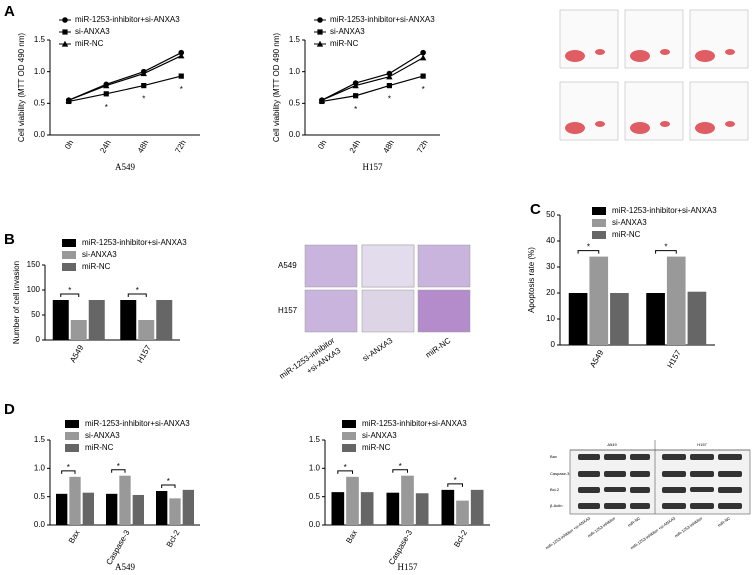 The width and height of the screenshot is (753, 575). What do you see at coordinates (553, 344) in the screenshot?
I see `y-tick-label: 0` at bounding box center [553, 344].